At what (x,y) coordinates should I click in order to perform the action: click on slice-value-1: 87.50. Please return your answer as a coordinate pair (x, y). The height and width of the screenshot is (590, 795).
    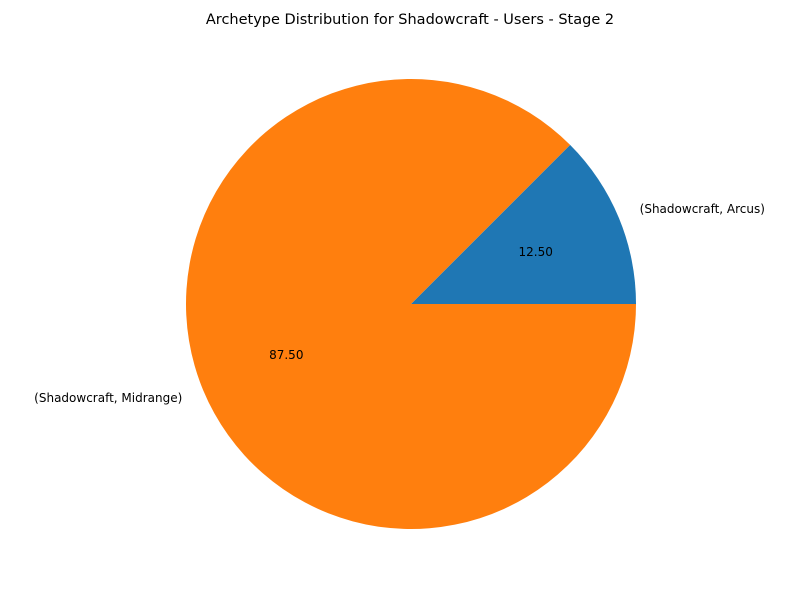
    Looking at the image, I should click on (286, 355).